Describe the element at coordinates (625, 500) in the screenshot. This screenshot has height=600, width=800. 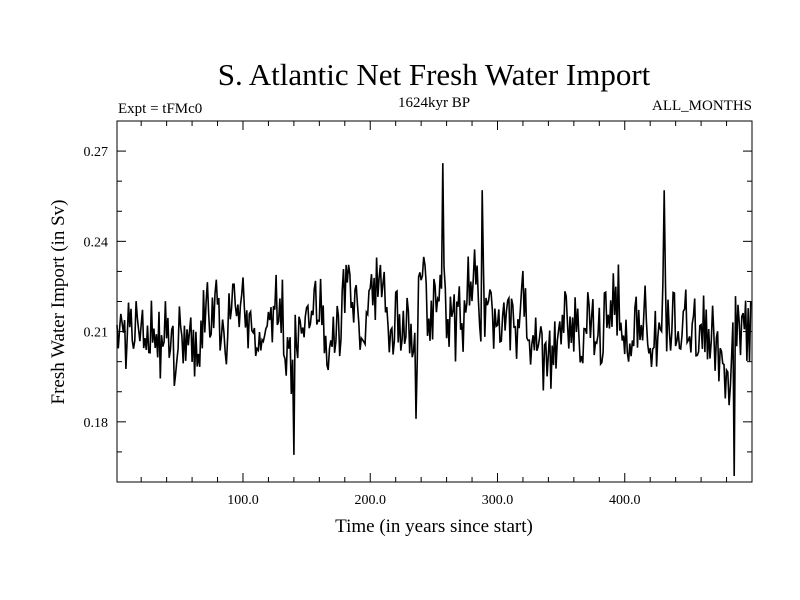
I see `x-tick-label: 400.0` at that location.